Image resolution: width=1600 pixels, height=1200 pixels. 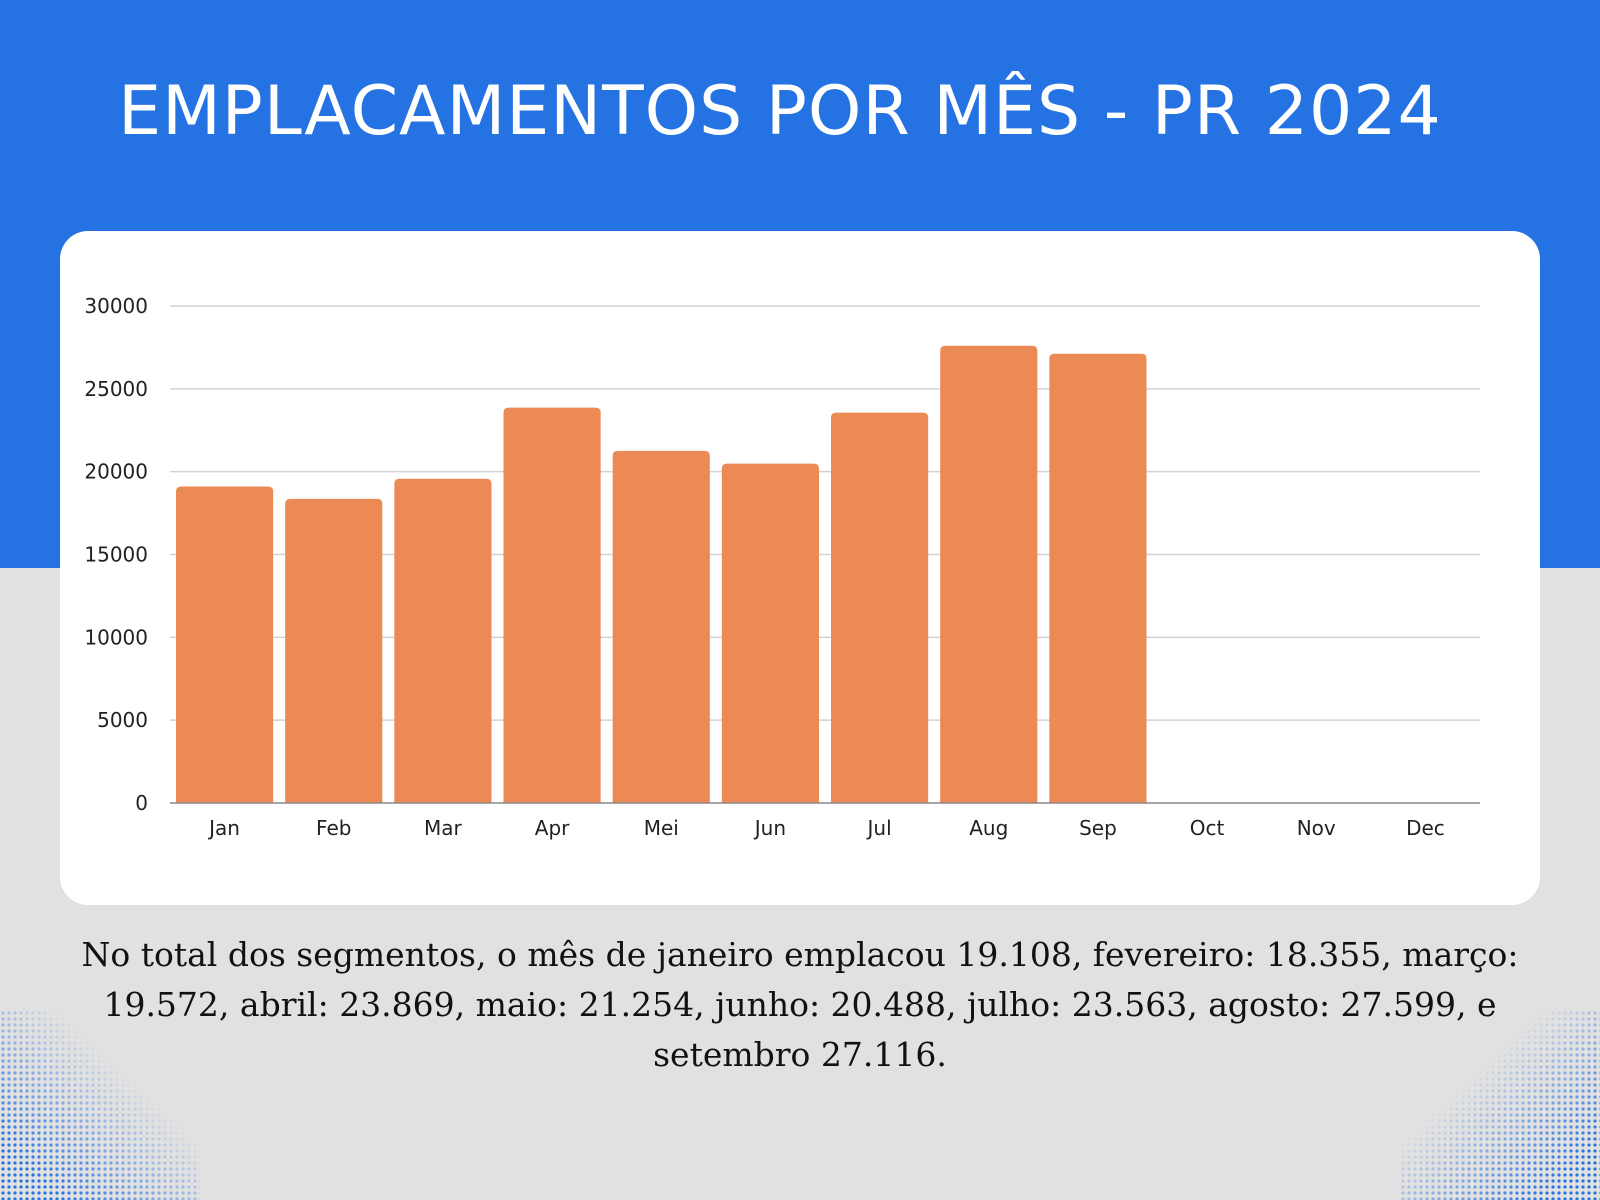 What do you see at coordinates (116, 472) in the screenshot?
I see `y-tick-label: 20000` at bounding box center [116, 472].